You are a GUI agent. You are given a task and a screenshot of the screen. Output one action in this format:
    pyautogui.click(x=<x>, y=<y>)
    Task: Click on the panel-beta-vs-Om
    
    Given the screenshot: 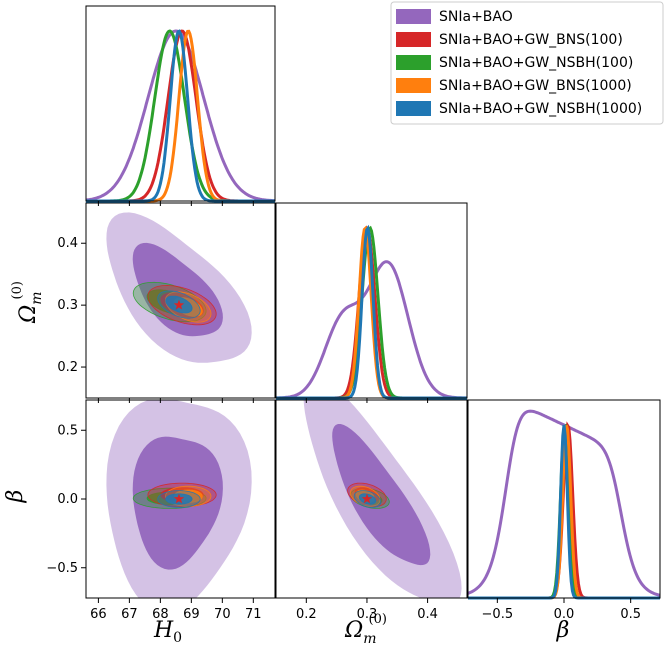 What is the action you would take?
    pyautogui.click(x=382, y=499)
    